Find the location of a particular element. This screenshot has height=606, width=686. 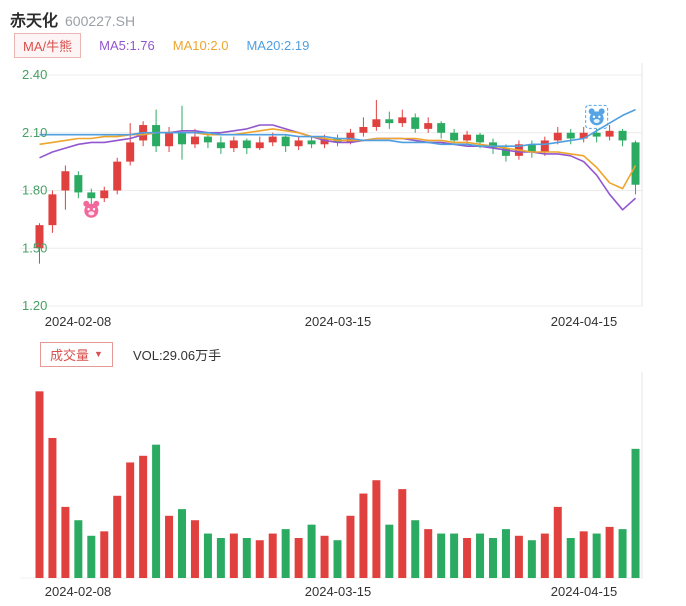

volume-value-label: VOL:29.06万手 is located at coordinates (177, 355).